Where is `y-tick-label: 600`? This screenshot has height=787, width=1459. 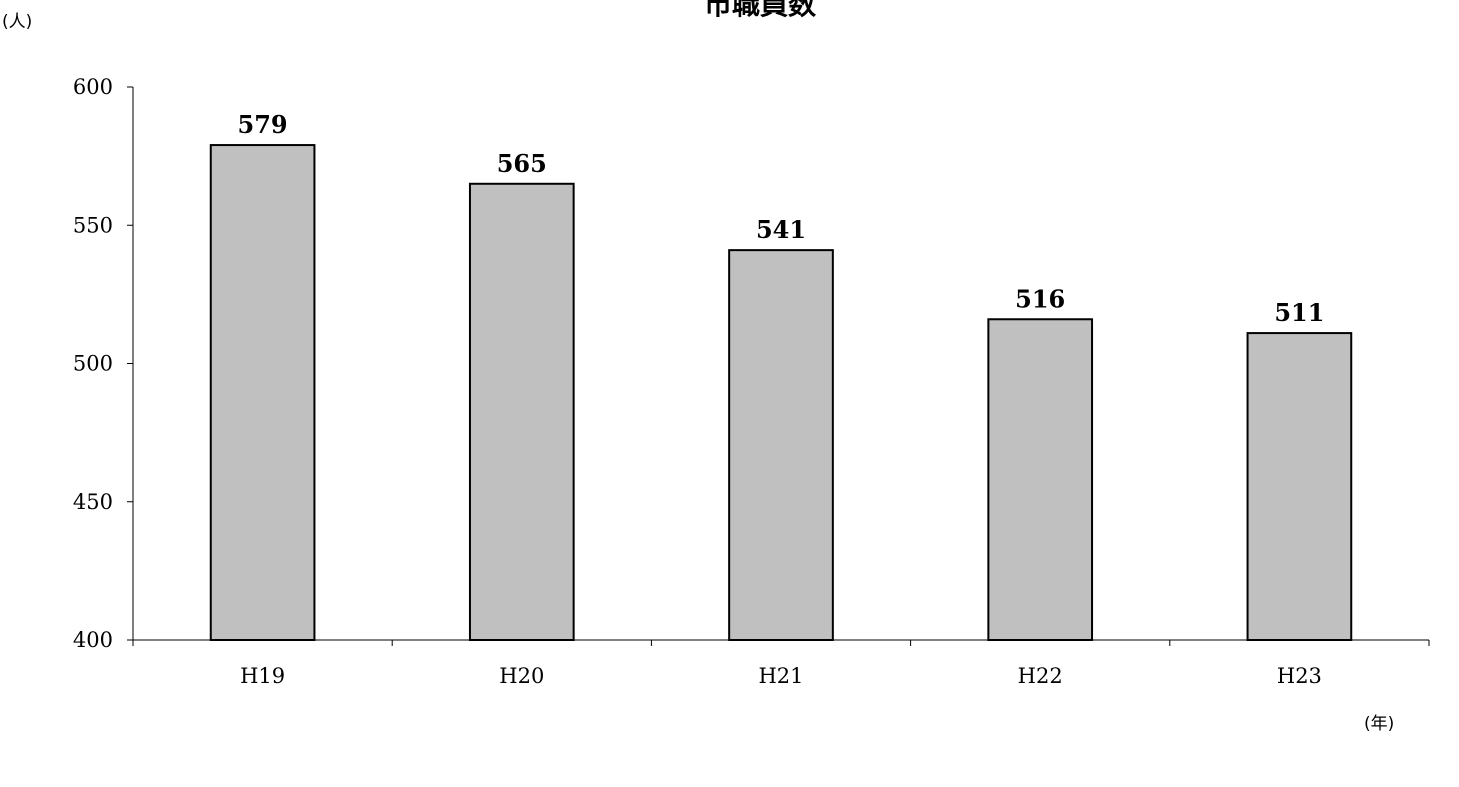 y-tick-label: 600 is located at coordinates (93, 87).